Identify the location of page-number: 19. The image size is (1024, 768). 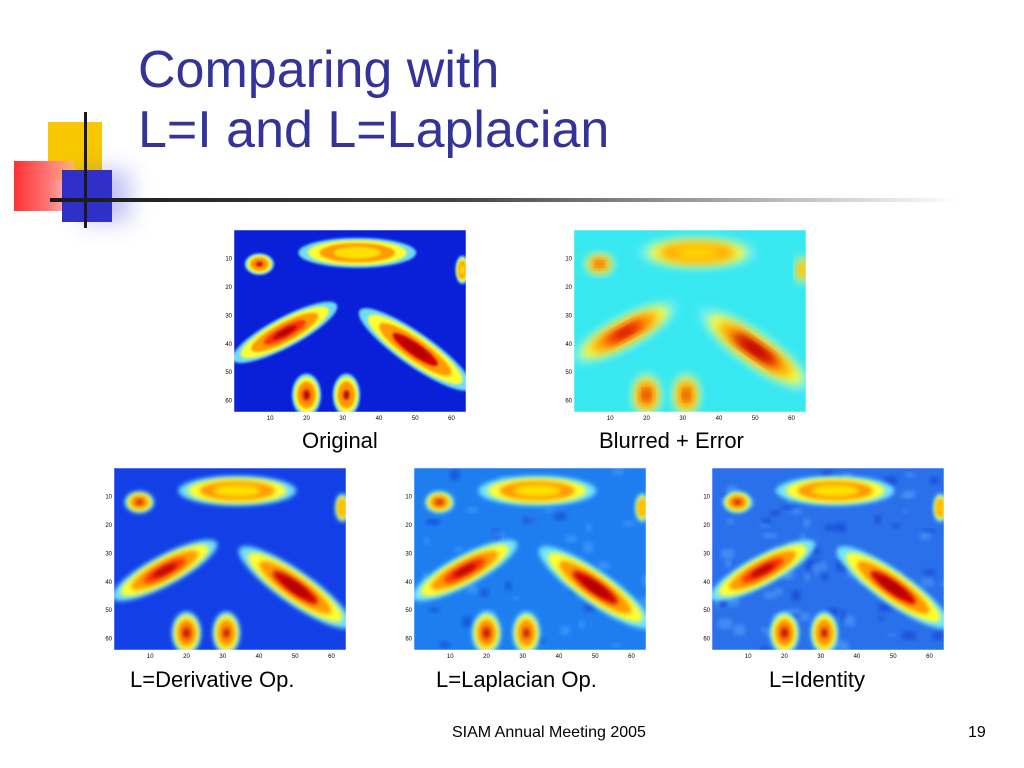
(977, 732).